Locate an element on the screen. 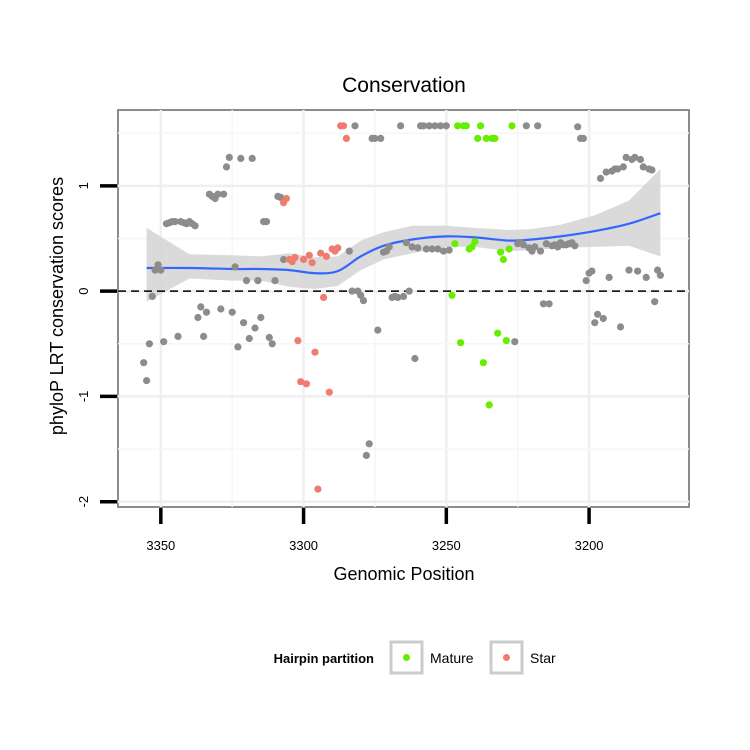 The height and width of the screenshot is (750, 750). smooth-line is located at coordinates (403, 243).